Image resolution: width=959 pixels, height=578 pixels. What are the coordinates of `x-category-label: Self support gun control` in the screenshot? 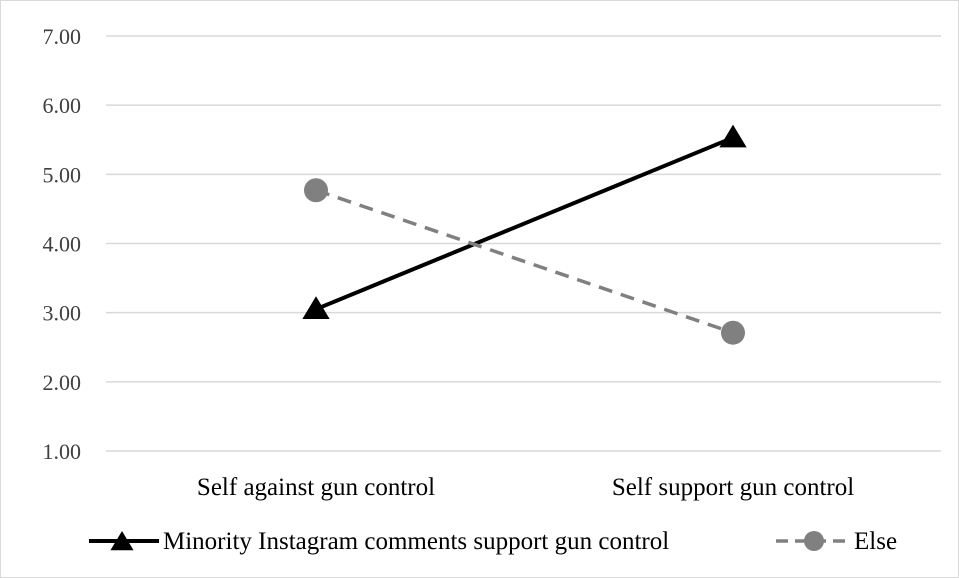 It's located at (733, 487).